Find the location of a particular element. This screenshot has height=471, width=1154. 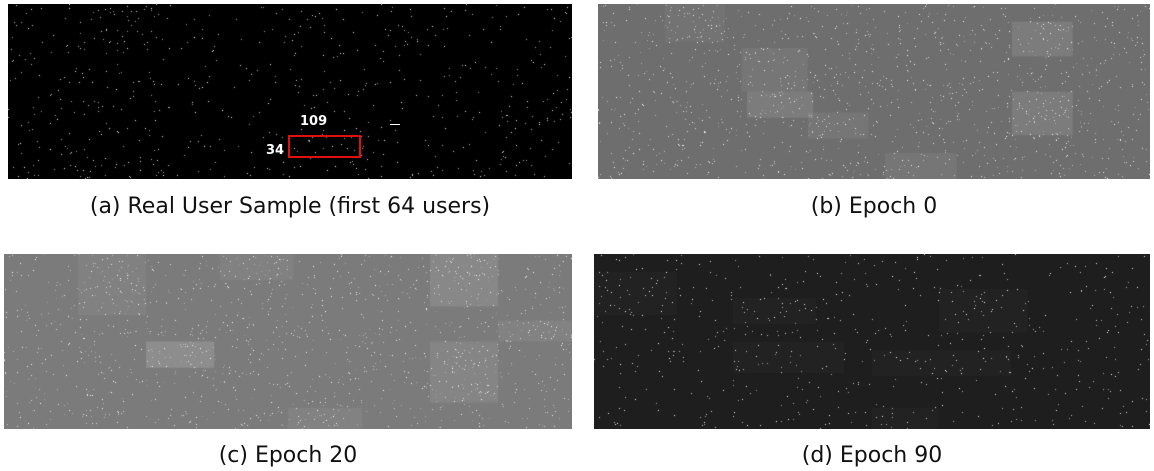

caption-a: (a) Real User Sample (first 64 users) is located at coordinates (290, 206).